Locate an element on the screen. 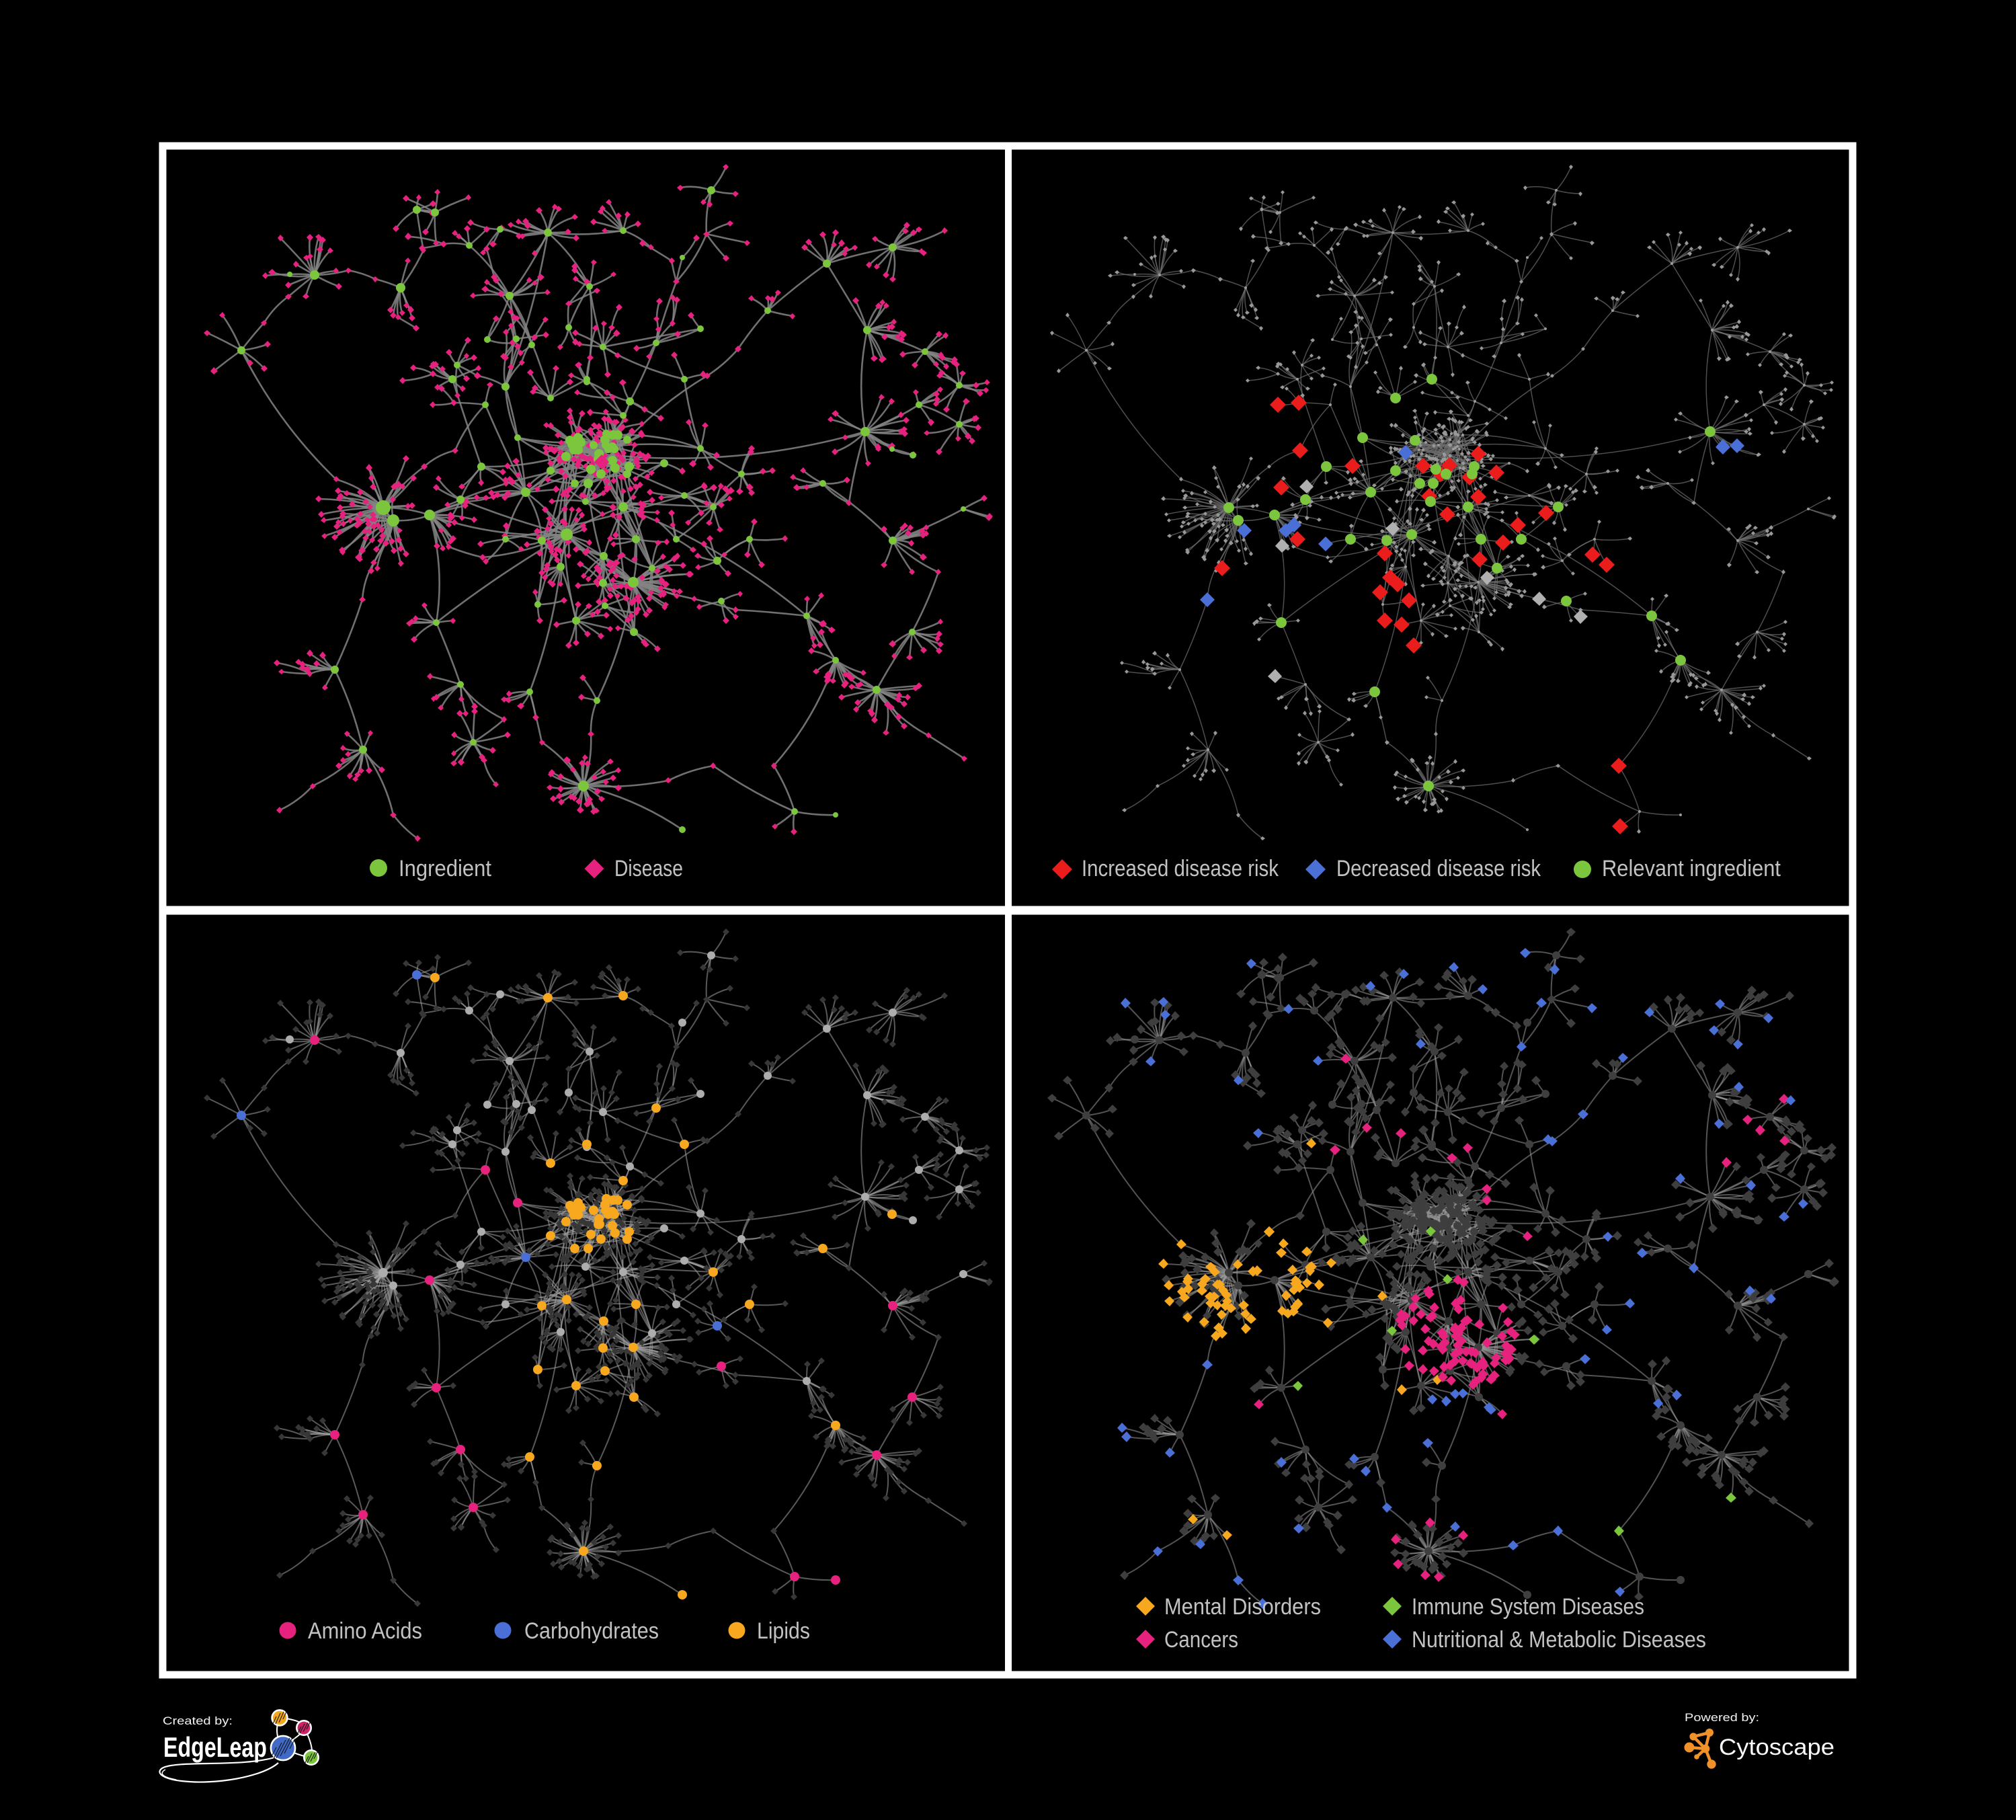 The height and width of the screenshot is (1820, 2016). svg-text: Cancers is located at coordinates (1201, 1640).